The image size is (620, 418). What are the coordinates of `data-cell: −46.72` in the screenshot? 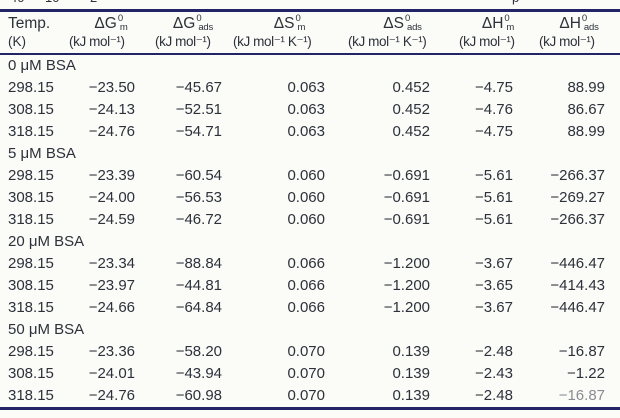 It's located at (198, 219).